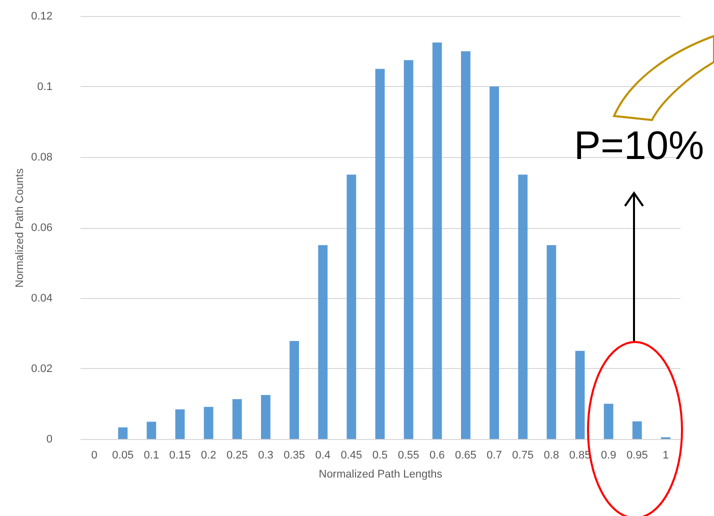 This screenshot has width=714, height=516. Describe the element at coordinates (44, 87) in the screenshot. I see `y-tick-label: 0.1` at that location.